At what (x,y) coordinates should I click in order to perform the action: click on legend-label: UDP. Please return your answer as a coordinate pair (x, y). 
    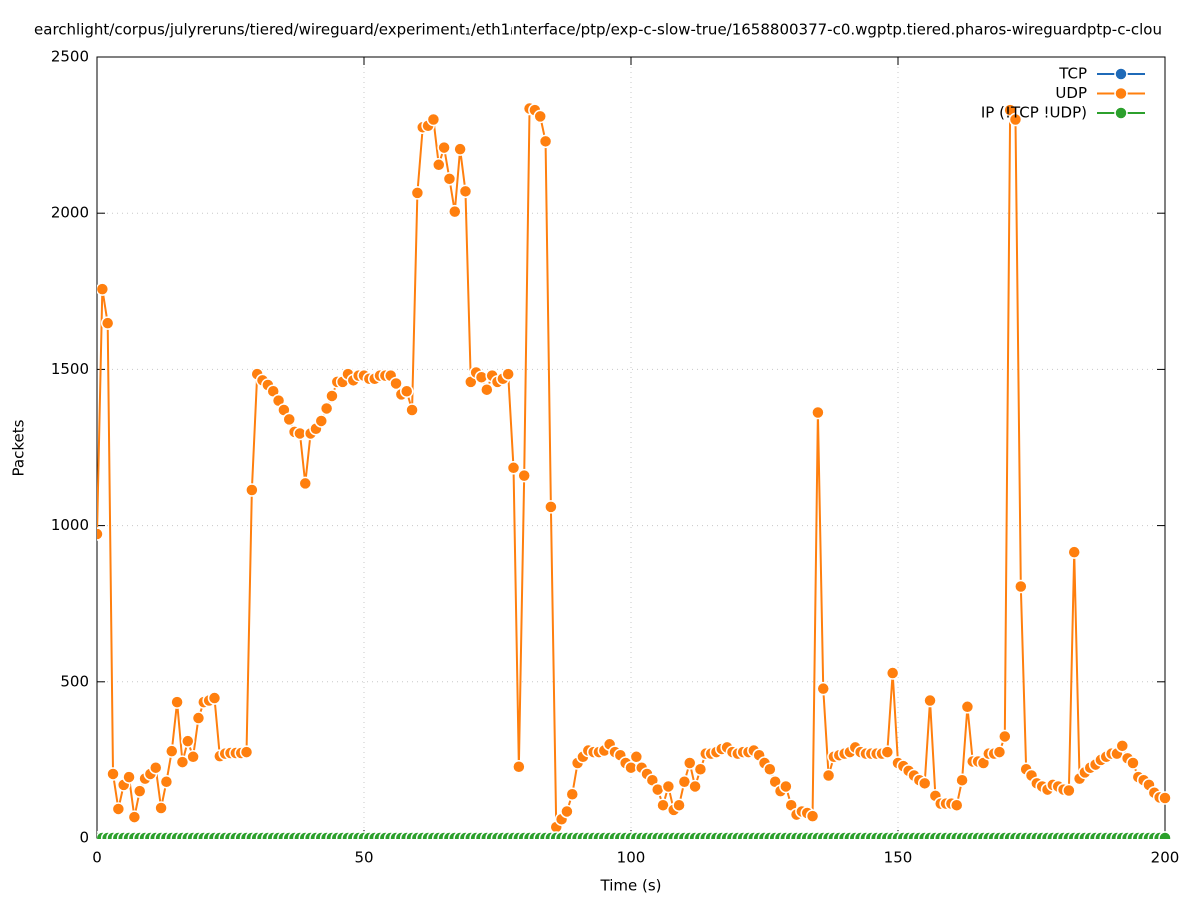
    Looking at the image, I should click on (1071, 93).